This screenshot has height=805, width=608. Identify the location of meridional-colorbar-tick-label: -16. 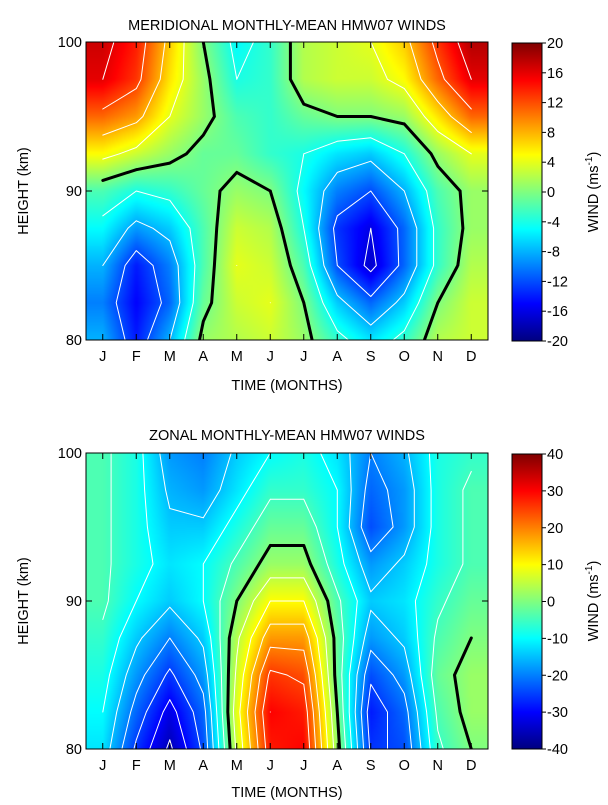
(557, 312).